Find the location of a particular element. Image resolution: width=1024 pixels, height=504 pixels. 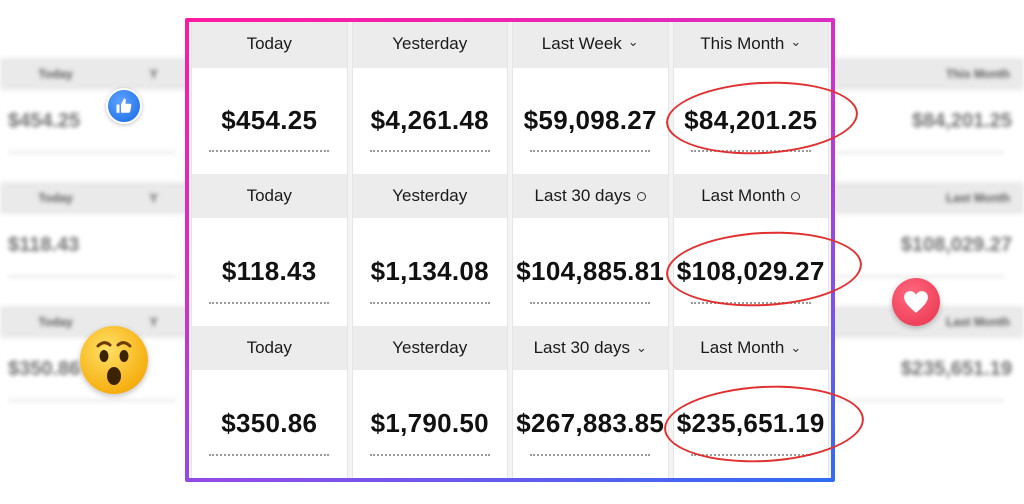

period-selector: Last Month is located at coordinates (750, 196).